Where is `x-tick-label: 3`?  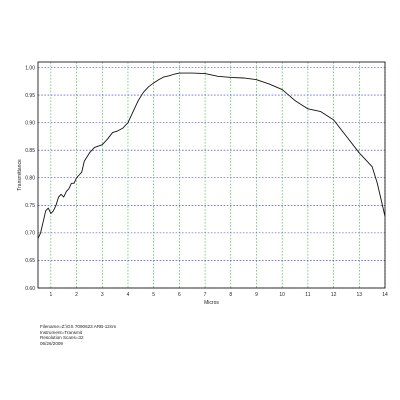 x-tick-label: 3 is located at coordinates (102, 295).